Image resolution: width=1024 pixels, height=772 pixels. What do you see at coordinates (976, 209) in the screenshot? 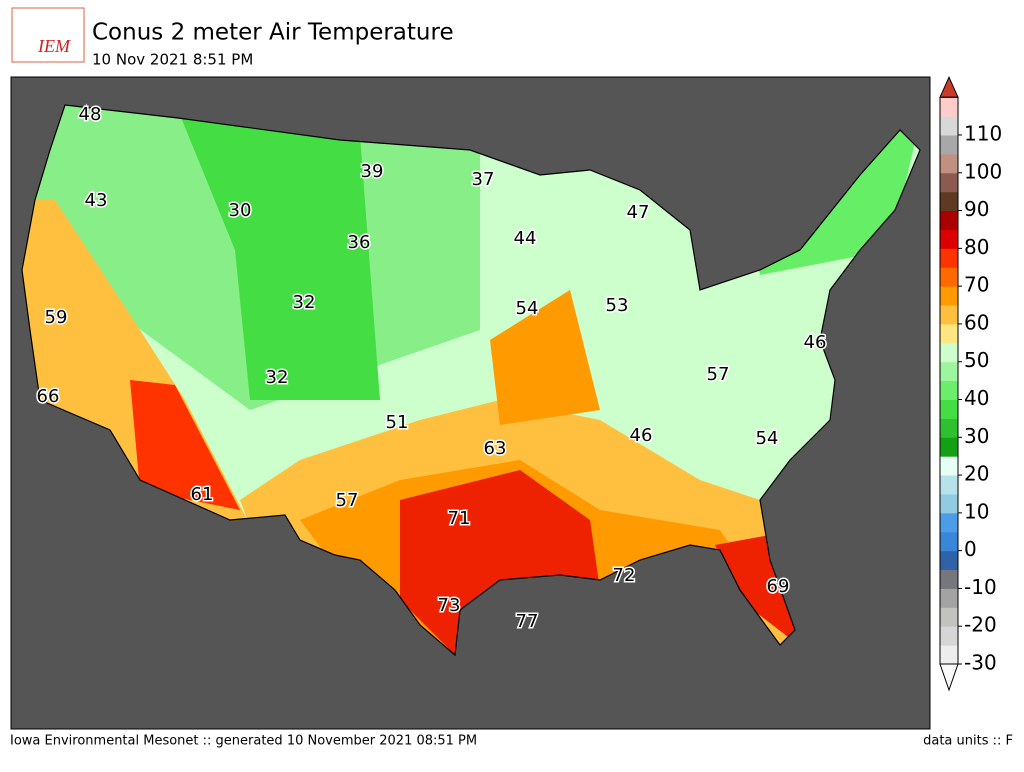
I see `colorbar-tick-label: 90` at bounding box center [976, 209].